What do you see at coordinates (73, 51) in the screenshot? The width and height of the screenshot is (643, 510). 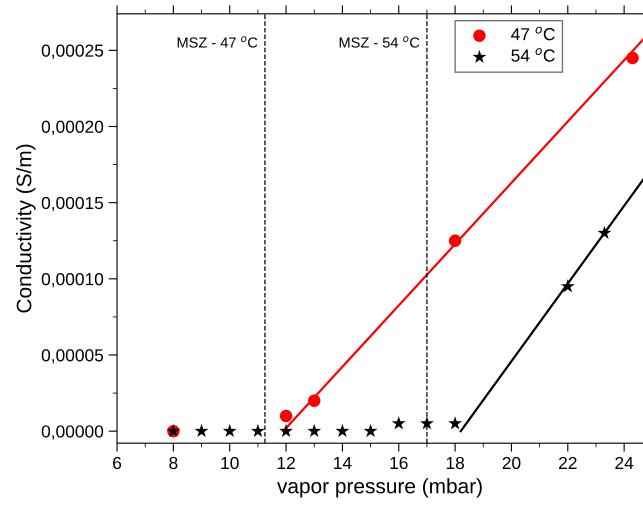 I see `y-tick-label: 0,00025` at bounding box center [73, 51].